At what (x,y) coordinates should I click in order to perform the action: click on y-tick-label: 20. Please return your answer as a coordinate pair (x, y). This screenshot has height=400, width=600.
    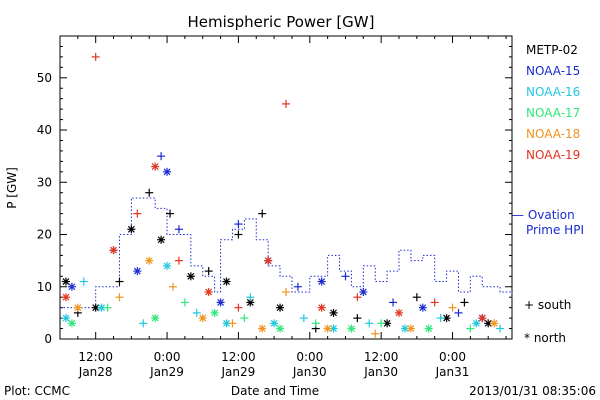
    Looking at the image, I should click on (44, 235).